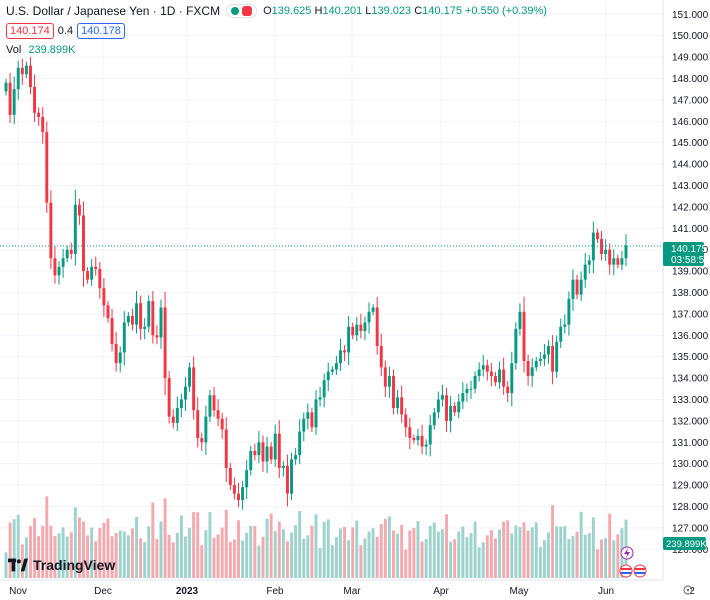  What do you see at coordinates (685, 543) in the screenshot?
I see `volume-label: 239.899K` at bounding box center [685, 543].